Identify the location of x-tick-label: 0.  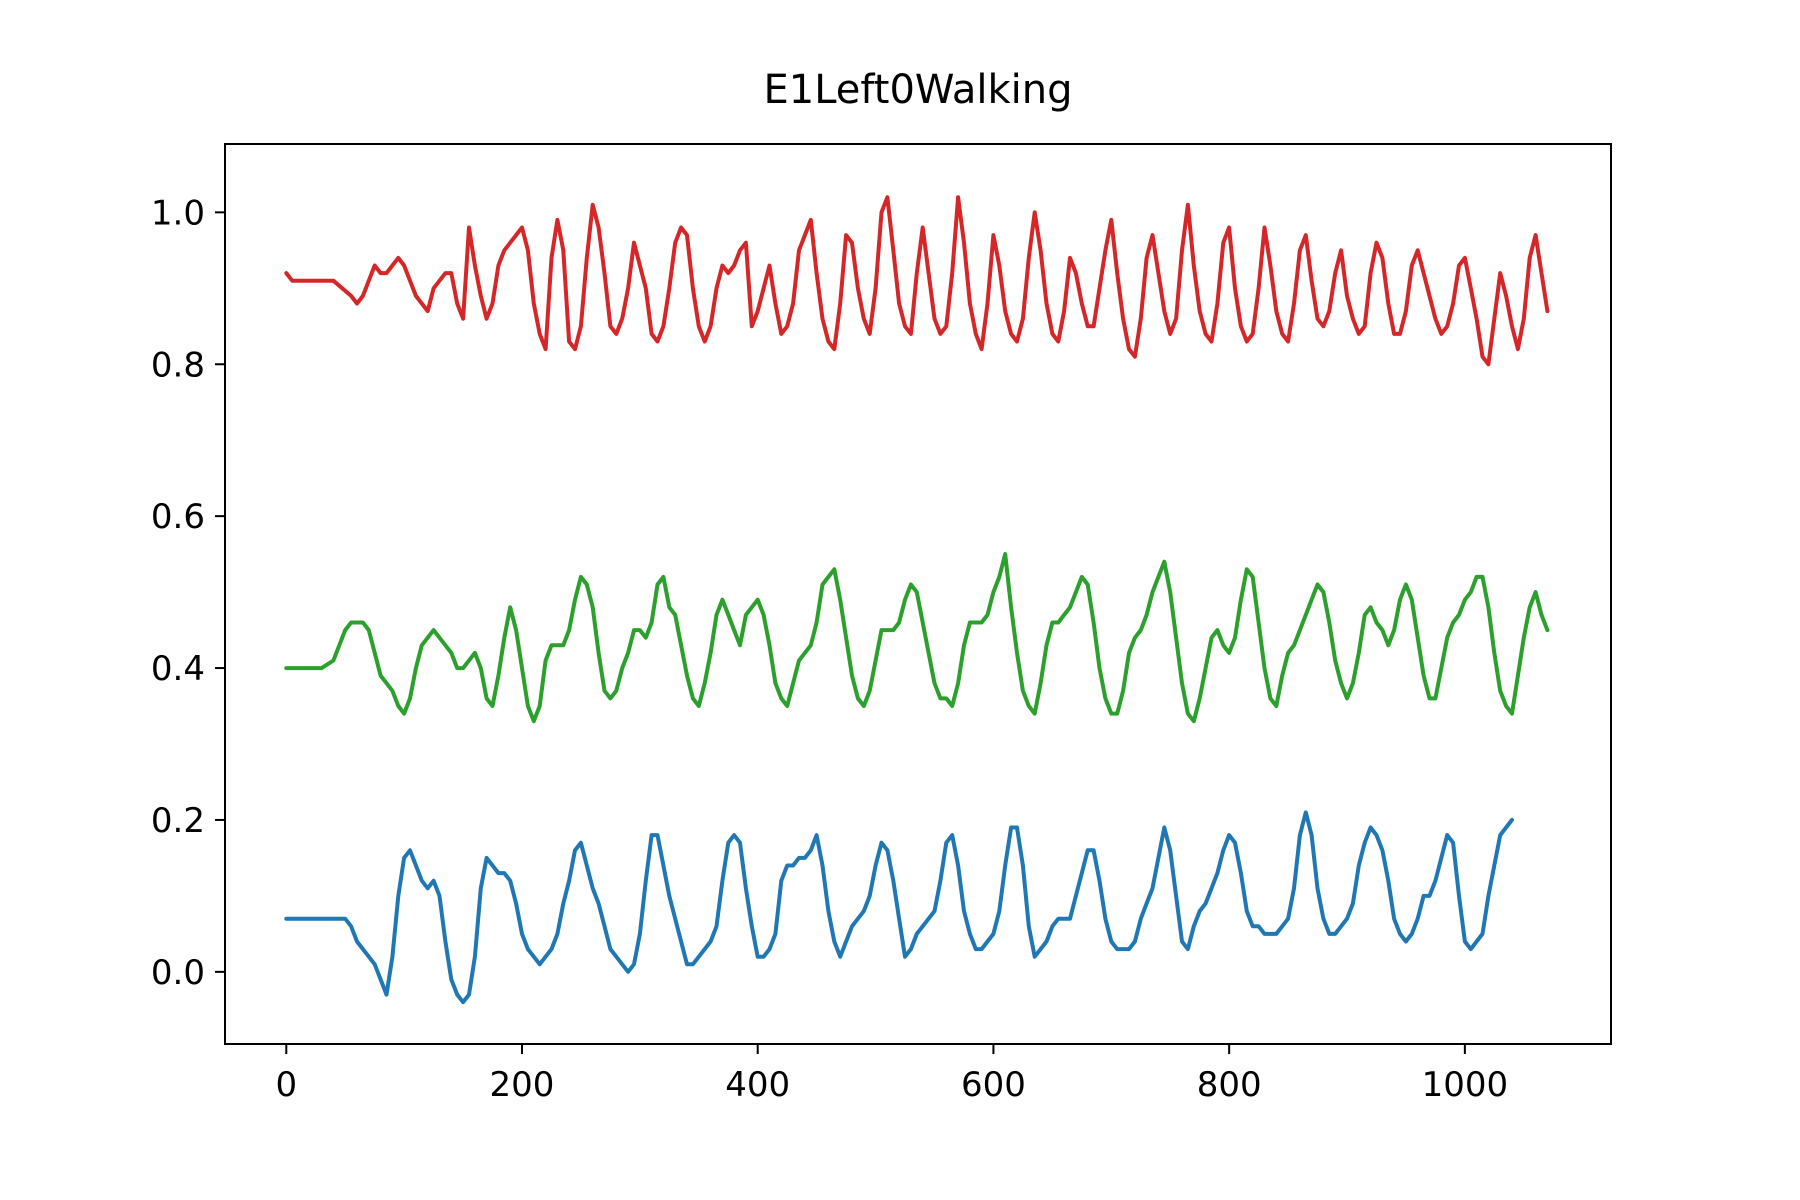
(286, 1085).